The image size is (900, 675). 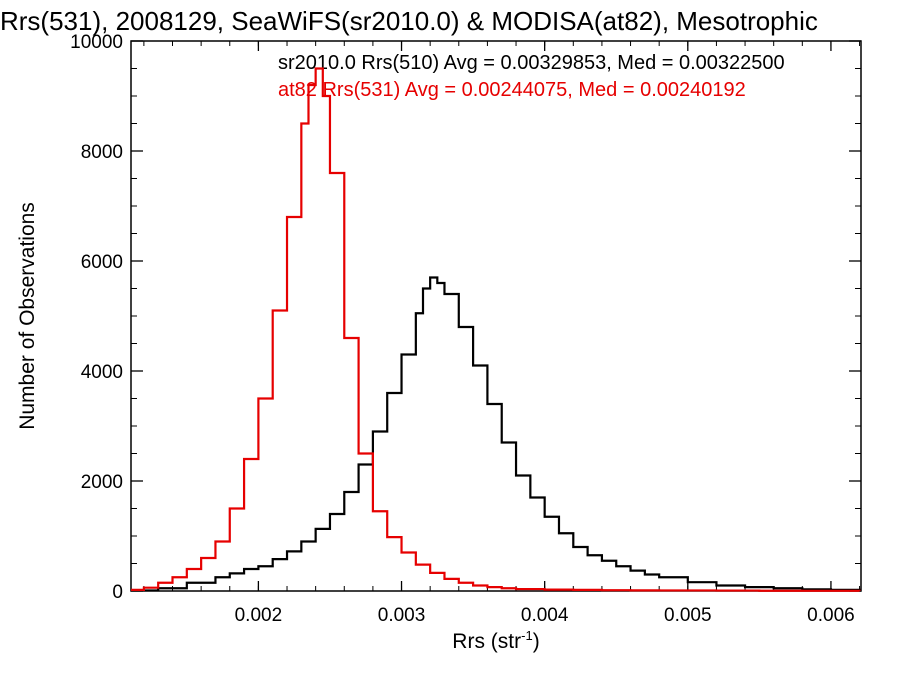 What do you see at coordinates (102, 262) in the screenshot?
I see `y-tick-label: 6000` at bounding box center [102, 262].